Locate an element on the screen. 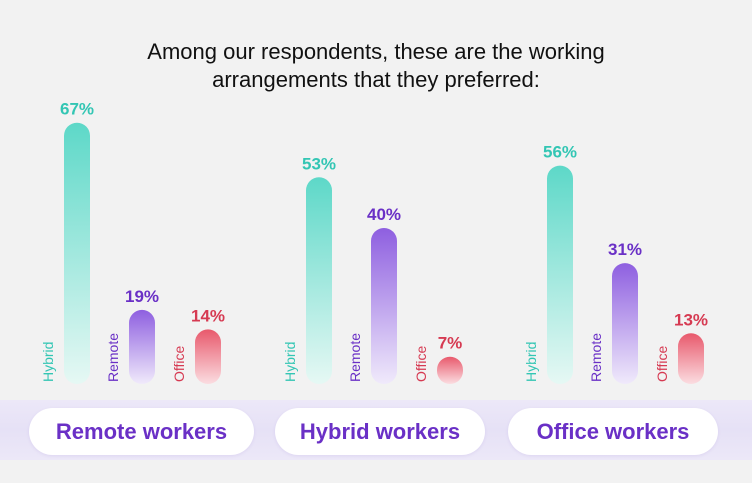  value-label-office-workers-hybrid: 56% is located at coordinates (560, 152).